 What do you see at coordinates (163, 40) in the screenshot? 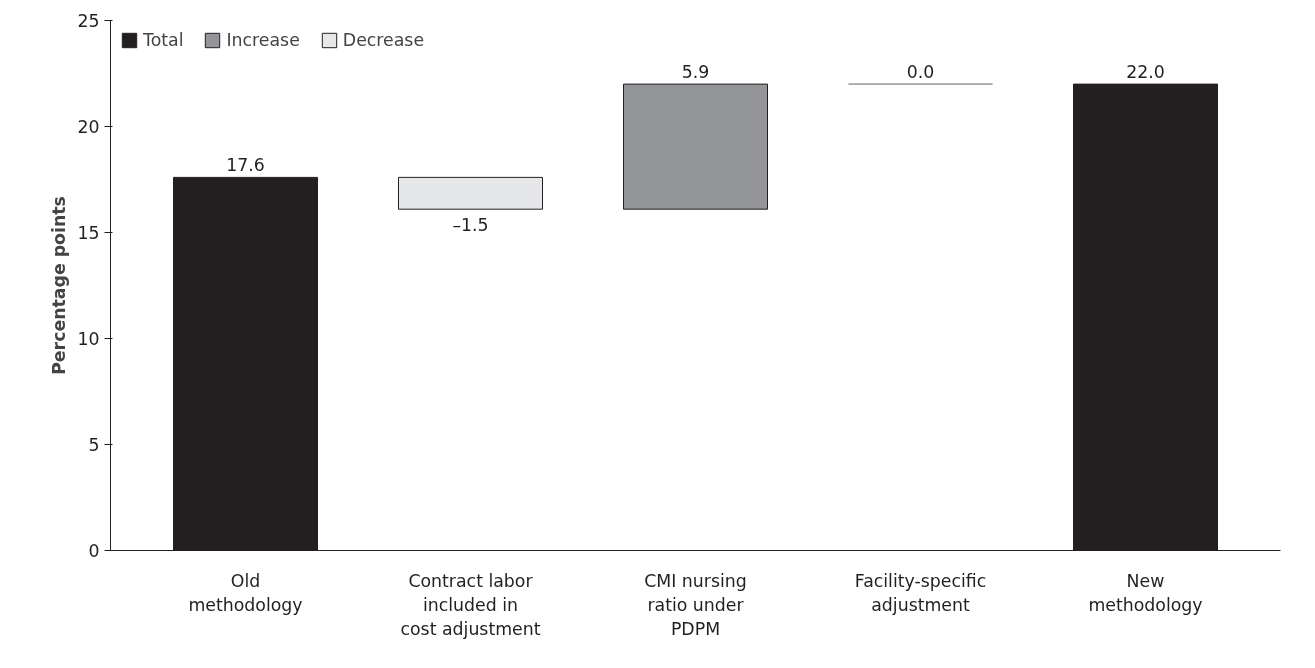
I see `legend-label: Total` at bounding box center [163, 40].